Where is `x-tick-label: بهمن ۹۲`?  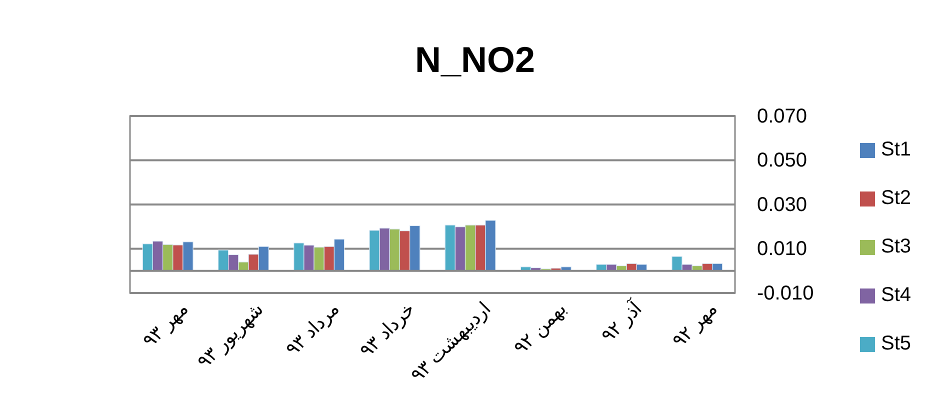 x-tick-label: بهمن ۹۲ is located at coordinates (540, 329).